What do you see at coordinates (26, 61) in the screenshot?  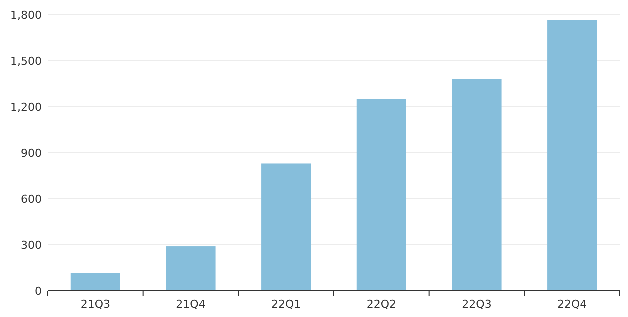 I see `y-tick-label: 1,500` at bounding box center [26, 61].